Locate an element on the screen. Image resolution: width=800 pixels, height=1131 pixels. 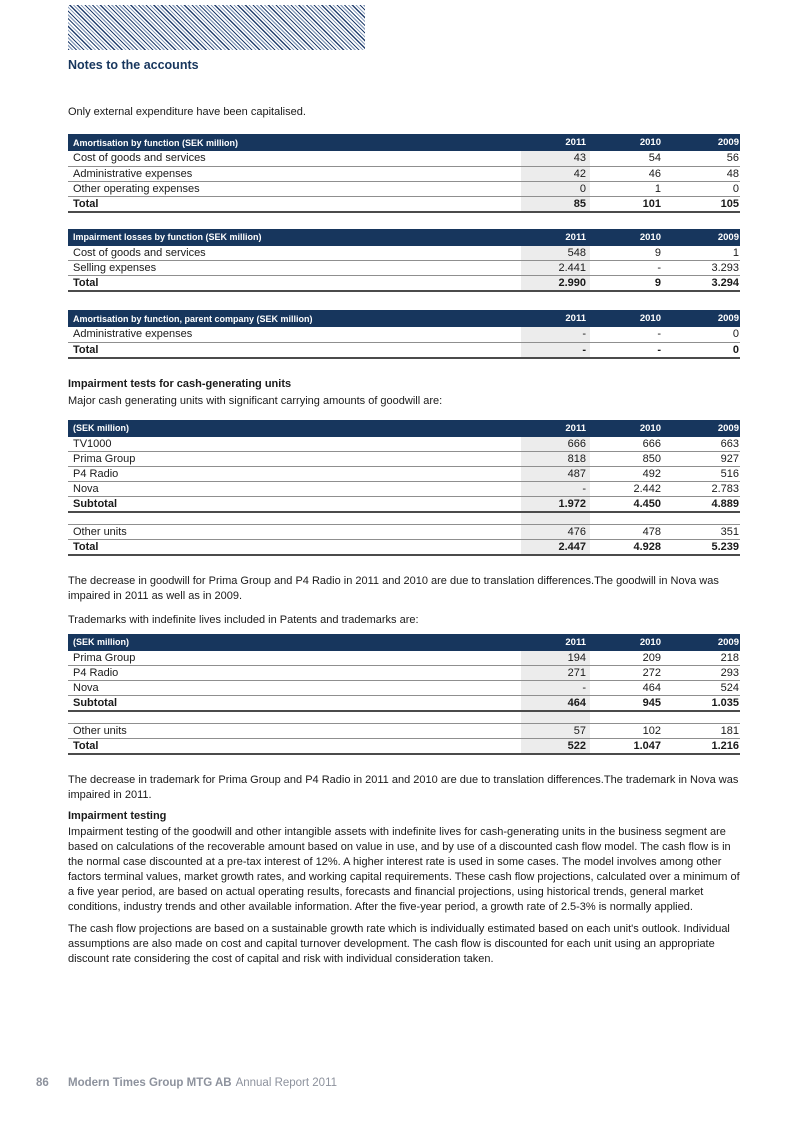
value-cell: 102 is located at coordinates (627, 731).